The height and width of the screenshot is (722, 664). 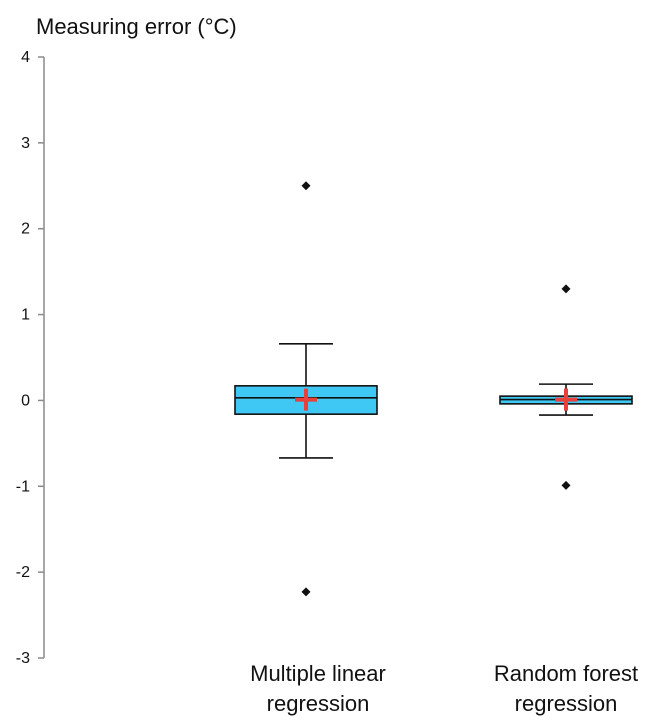 What do you see at coordinates (25, 229) in the screenshot?
I see `y-tick-label: 2` at bounding box center [25, 229].